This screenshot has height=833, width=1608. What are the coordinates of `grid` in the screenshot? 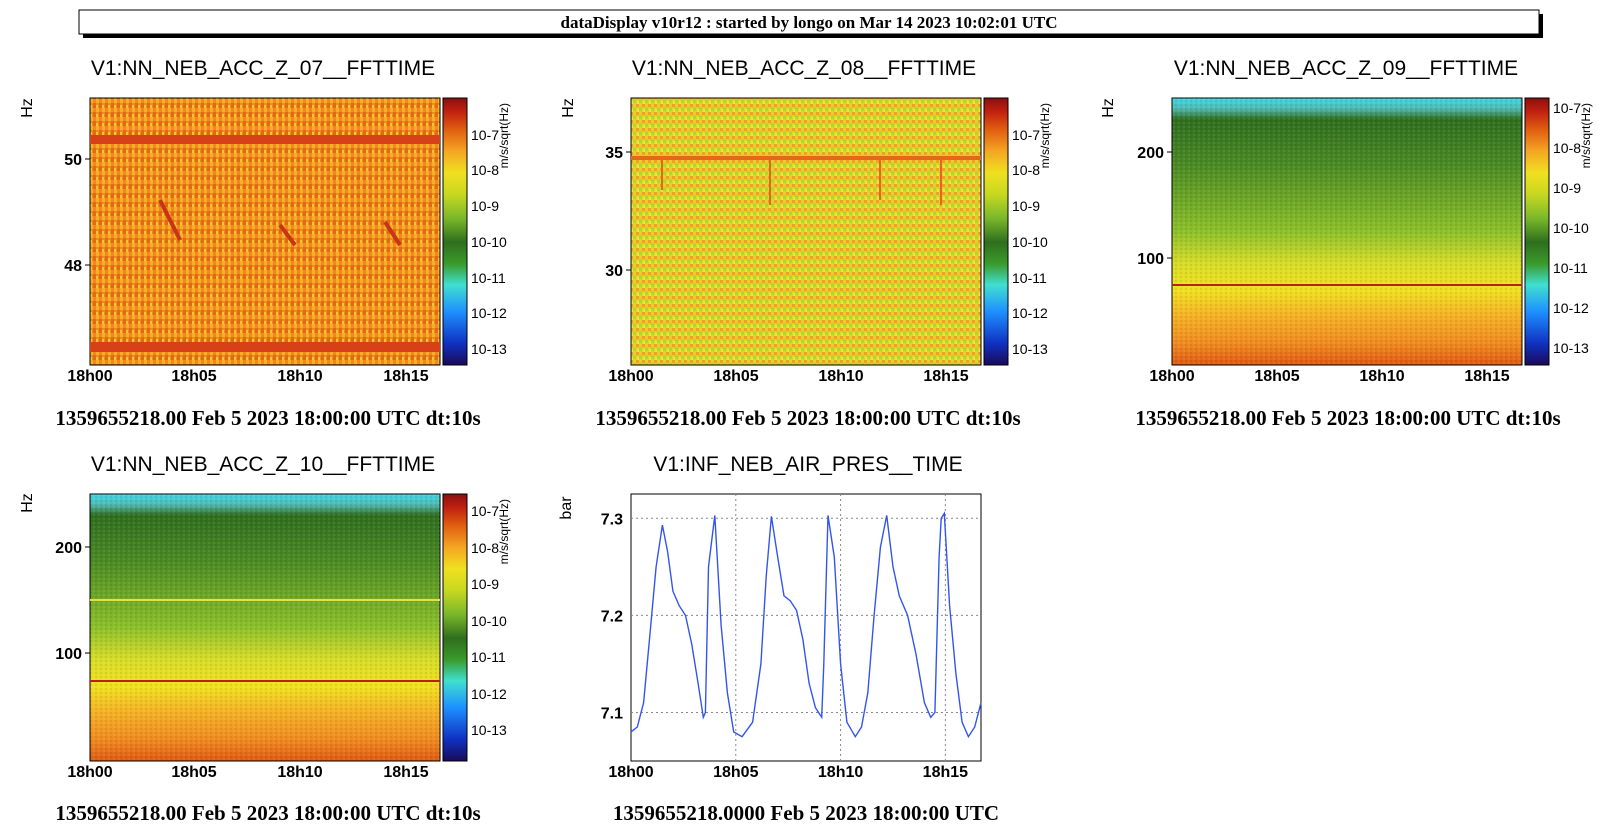 It's located at (806, 627).